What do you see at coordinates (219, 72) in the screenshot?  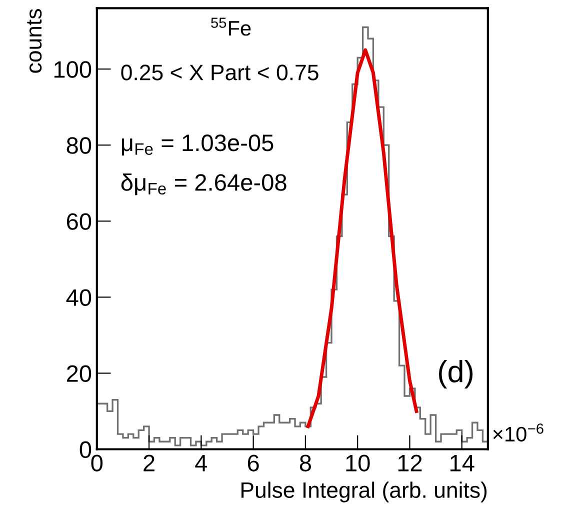 I see `annotation: 0.25 < X Part < 0.75` at bounding box center [219, 72].